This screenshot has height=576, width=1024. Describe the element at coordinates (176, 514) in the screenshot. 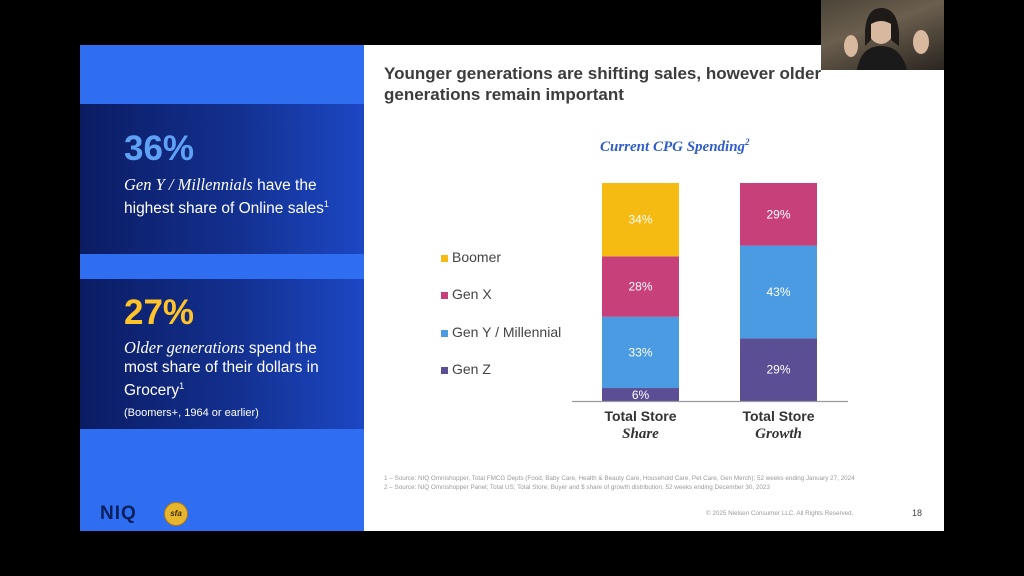

I see `sfa-badge-icon: sfa` at that location.